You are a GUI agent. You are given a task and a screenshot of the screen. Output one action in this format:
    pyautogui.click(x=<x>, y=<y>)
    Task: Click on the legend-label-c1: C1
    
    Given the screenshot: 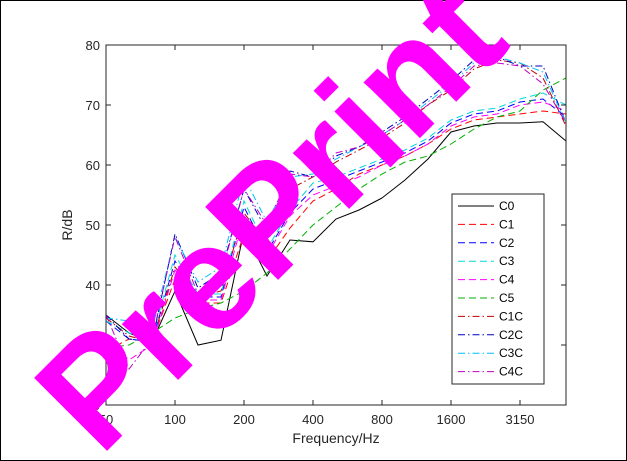 What is the action you would take?
    pyautogui.click(x=507, y=224)
    